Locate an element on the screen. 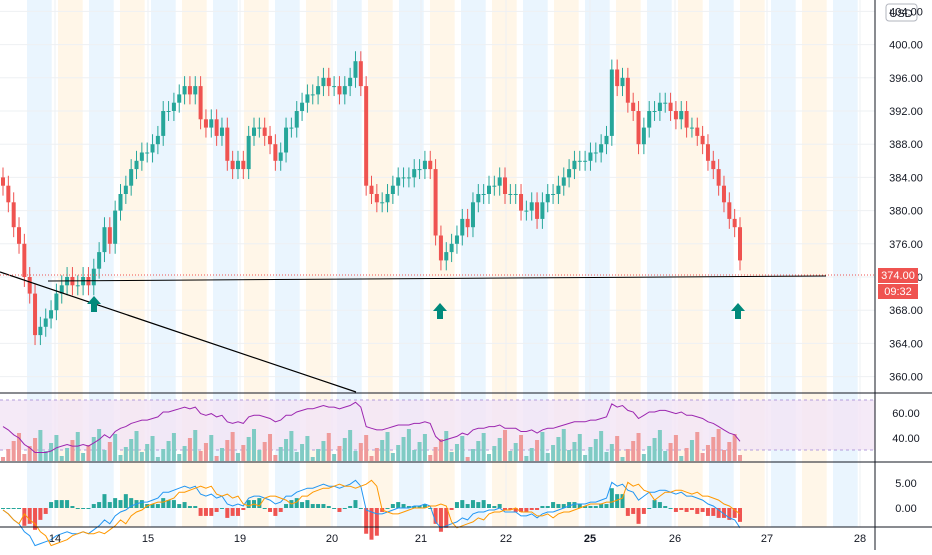 The height and width of the screenshot is (555, 932). currency-box is located at coordinates (901, 12).